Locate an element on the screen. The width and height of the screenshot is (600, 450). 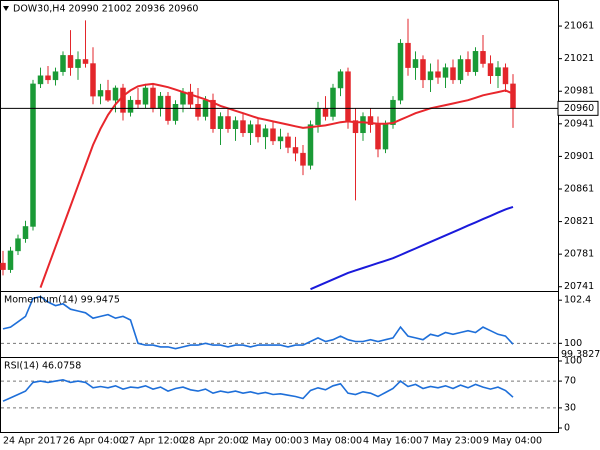
y-tick-label: 20741 is located at coordinates (579, 286).